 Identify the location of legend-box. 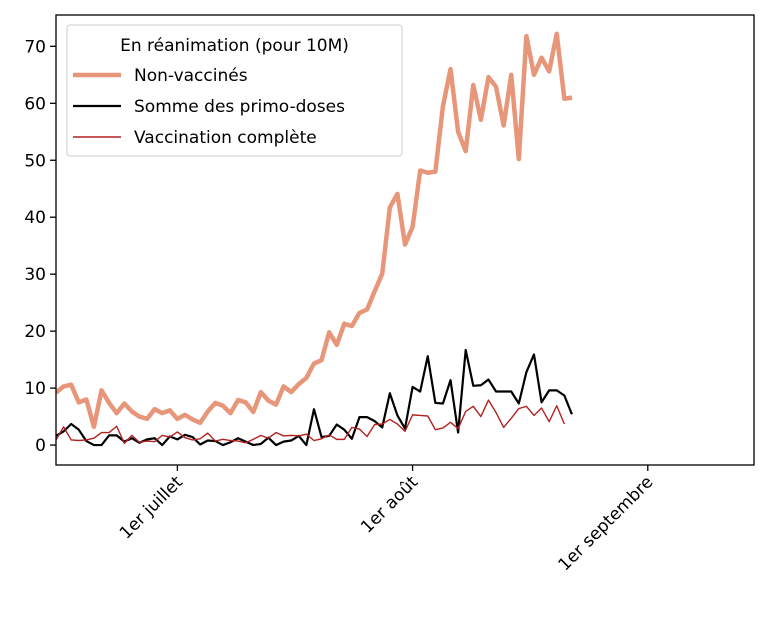
(234, 90).